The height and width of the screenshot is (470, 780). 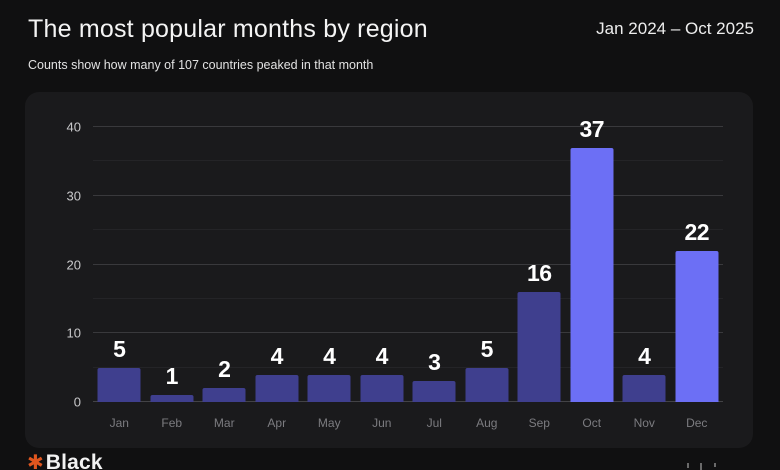 I want to click on bar-slot-sep: 16, so click(x=539, y=247).